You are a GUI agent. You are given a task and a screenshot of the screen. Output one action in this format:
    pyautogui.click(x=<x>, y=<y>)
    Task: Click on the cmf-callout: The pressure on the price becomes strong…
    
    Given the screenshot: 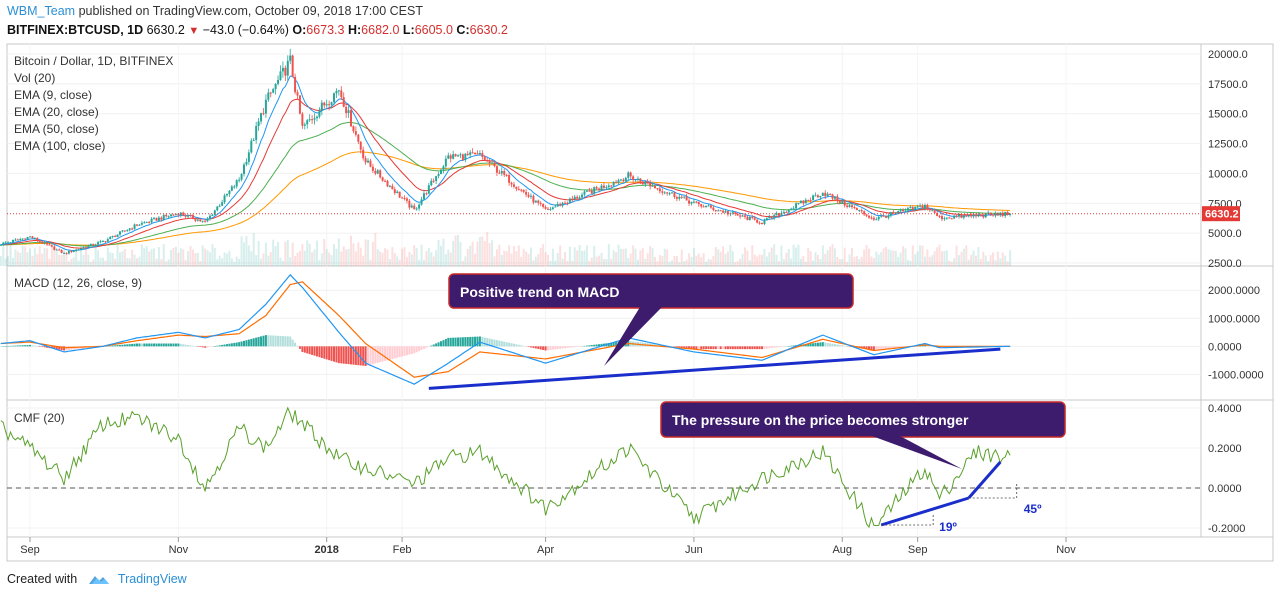 What is the action you would take?
    pyautogui.click(x=863, y=435)
    